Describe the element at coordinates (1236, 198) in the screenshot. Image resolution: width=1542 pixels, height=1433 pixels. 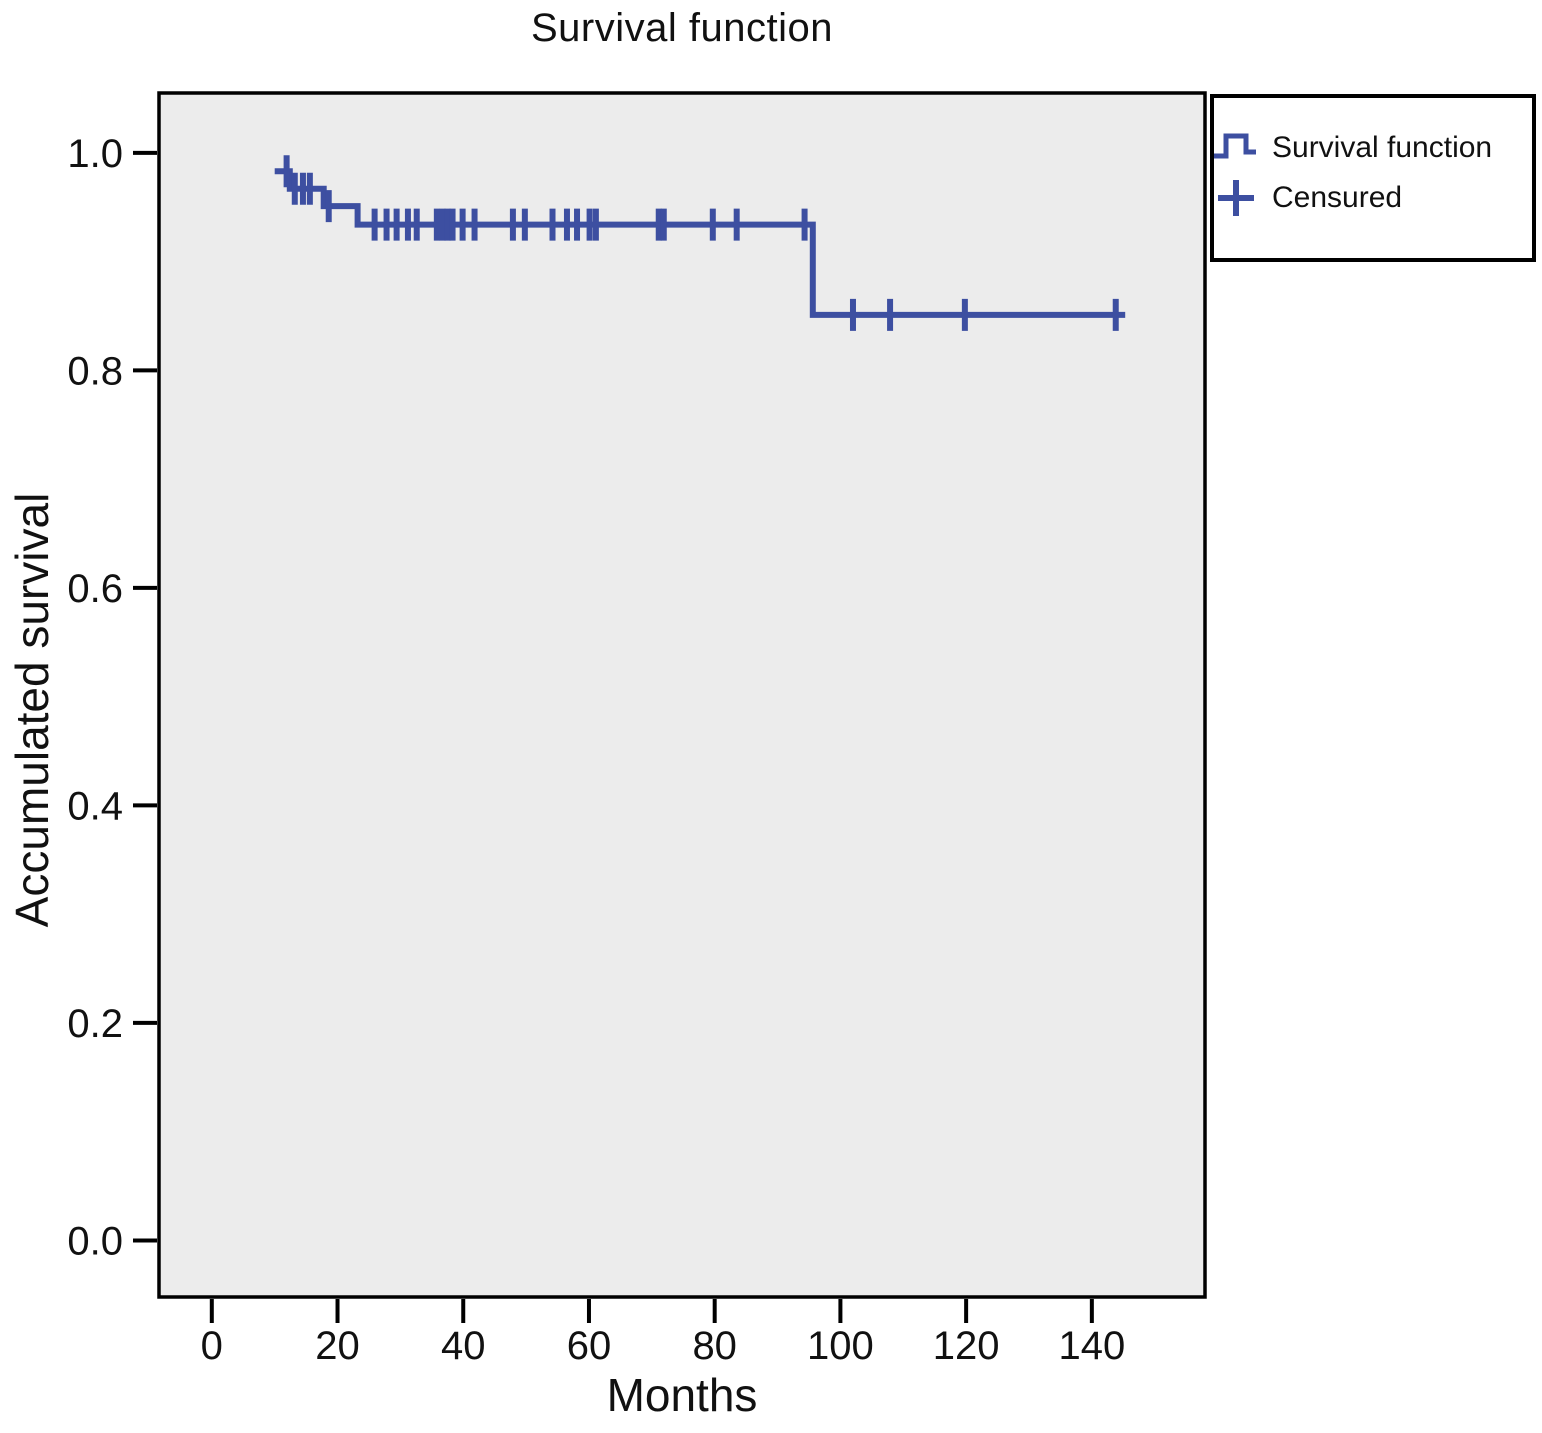
I see `plus-icon` at that location.